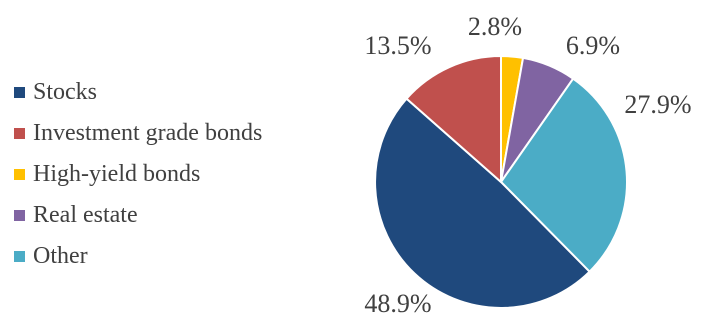 The width and height of the screenshot is (705, 323). I want to click on legend-label: Stocks, so click(65, 92).